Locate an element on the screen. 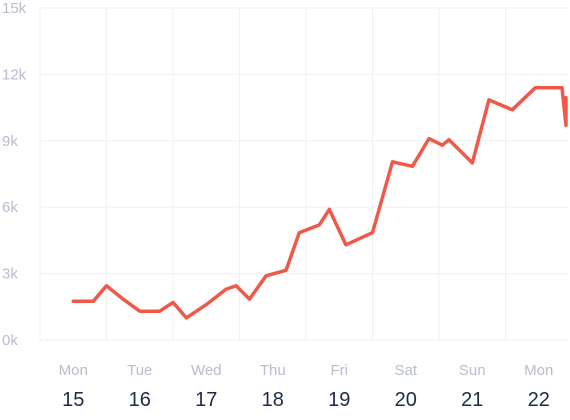 The width and height of the screenshot is (570, 420). x-tick-day-label: Wed is located at coordinates (206, 370).